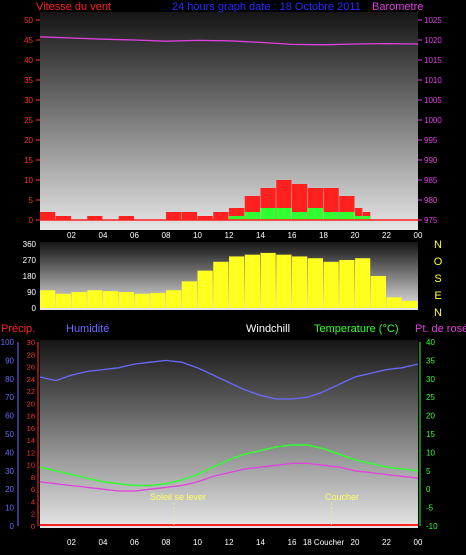 Image resolution: width=466 pixels, height=555 pixels. Describe the element at coordinates (323, 235) in the screenshot. I see `time-tick-label: 18` at that location.